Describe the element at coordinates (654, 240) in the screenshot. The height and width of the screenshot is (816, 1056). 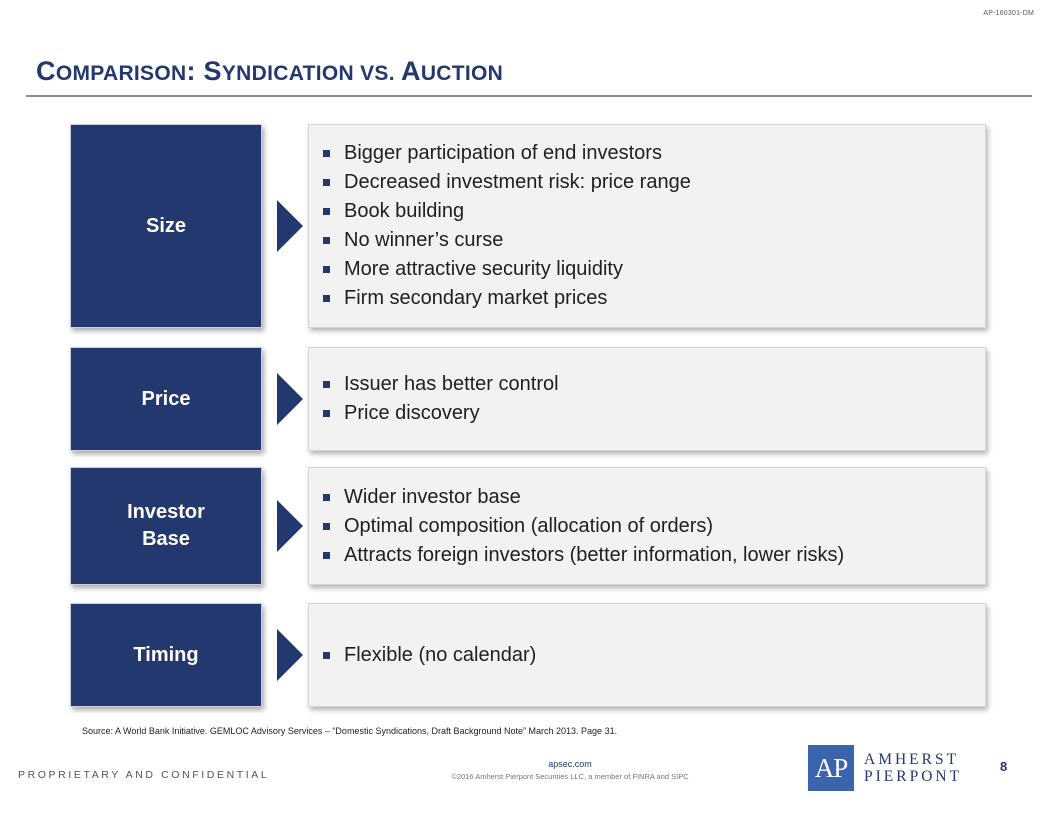
I see `bullet-item: No winner’s curse` at that location.